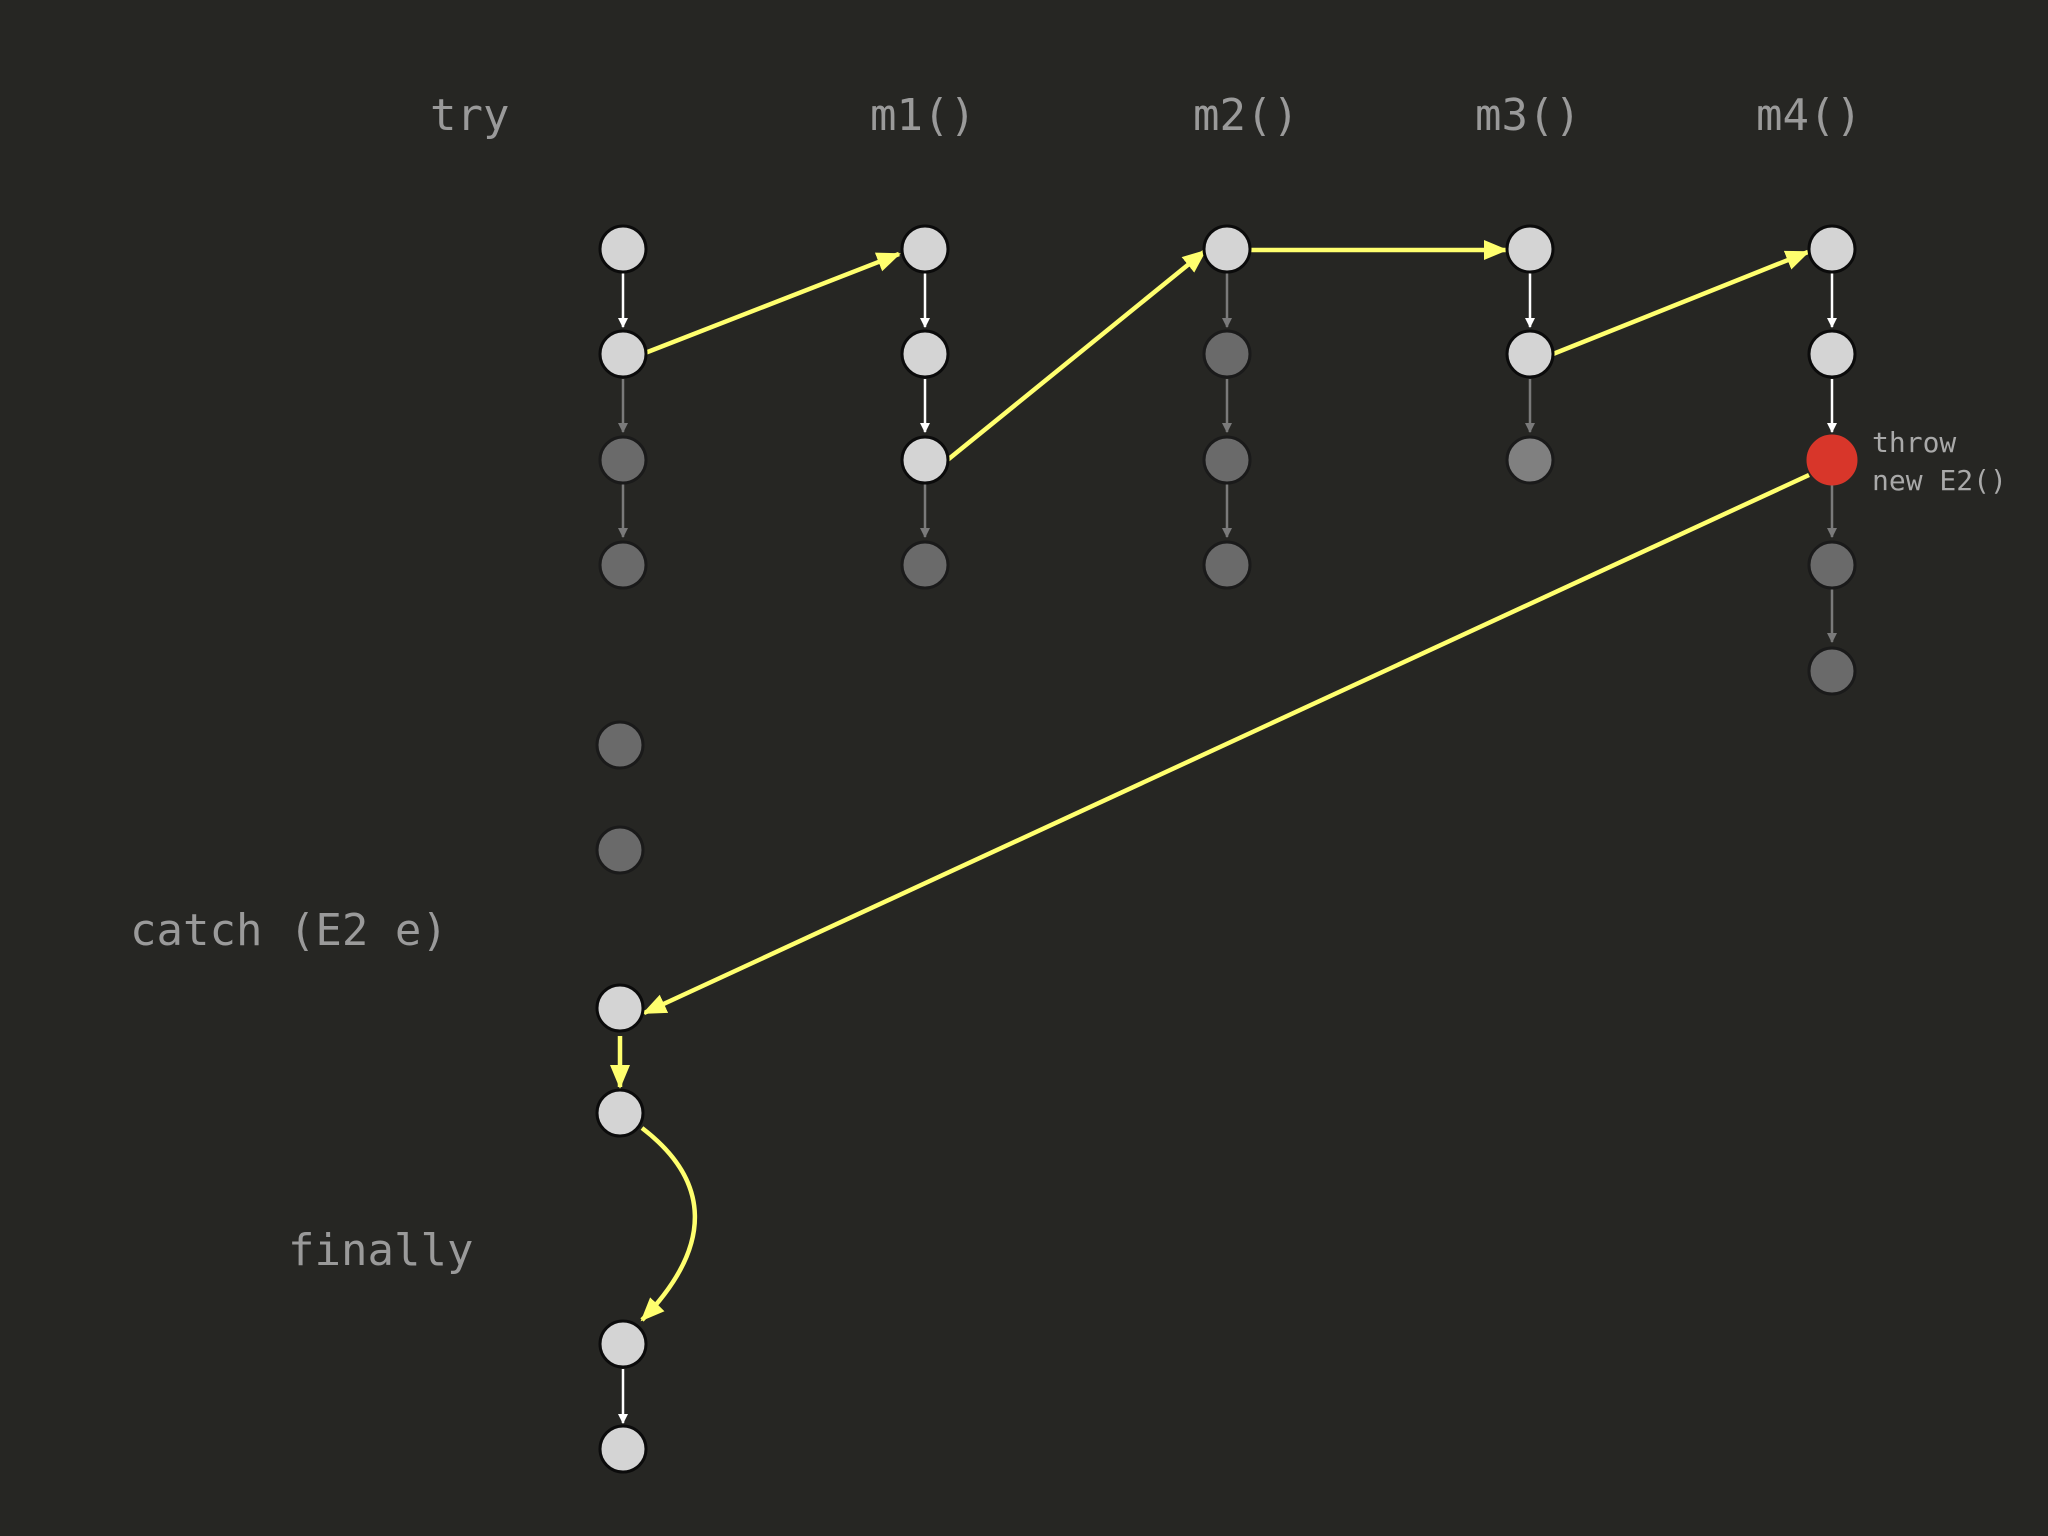 This screenshot has width=2048, height=1536. What do you see at coordinates (1075, 356) in the screenshot?
I see `flow-m1-to-m2` at bounding box center [1075, 356].